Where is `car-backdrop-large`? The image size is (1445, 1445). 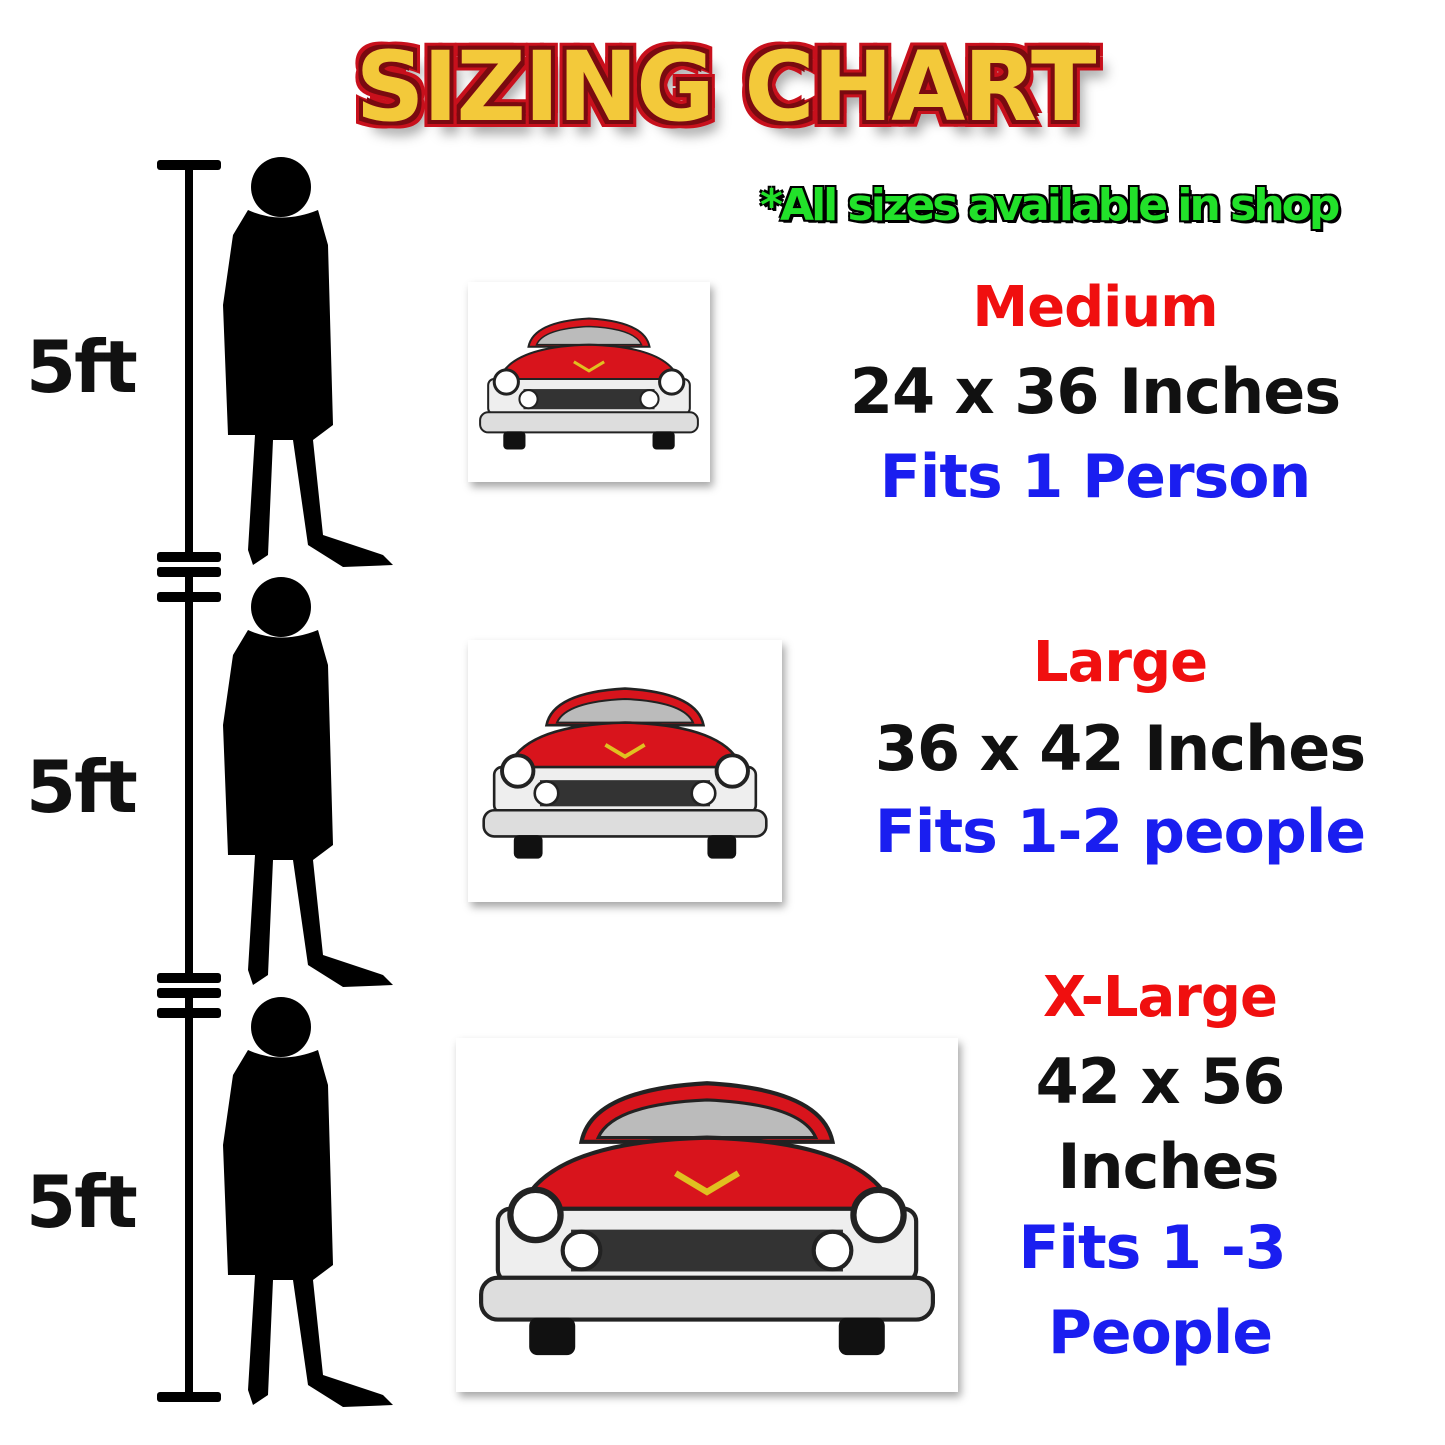 car-backdrop-large is located at coordinates (625, 771).